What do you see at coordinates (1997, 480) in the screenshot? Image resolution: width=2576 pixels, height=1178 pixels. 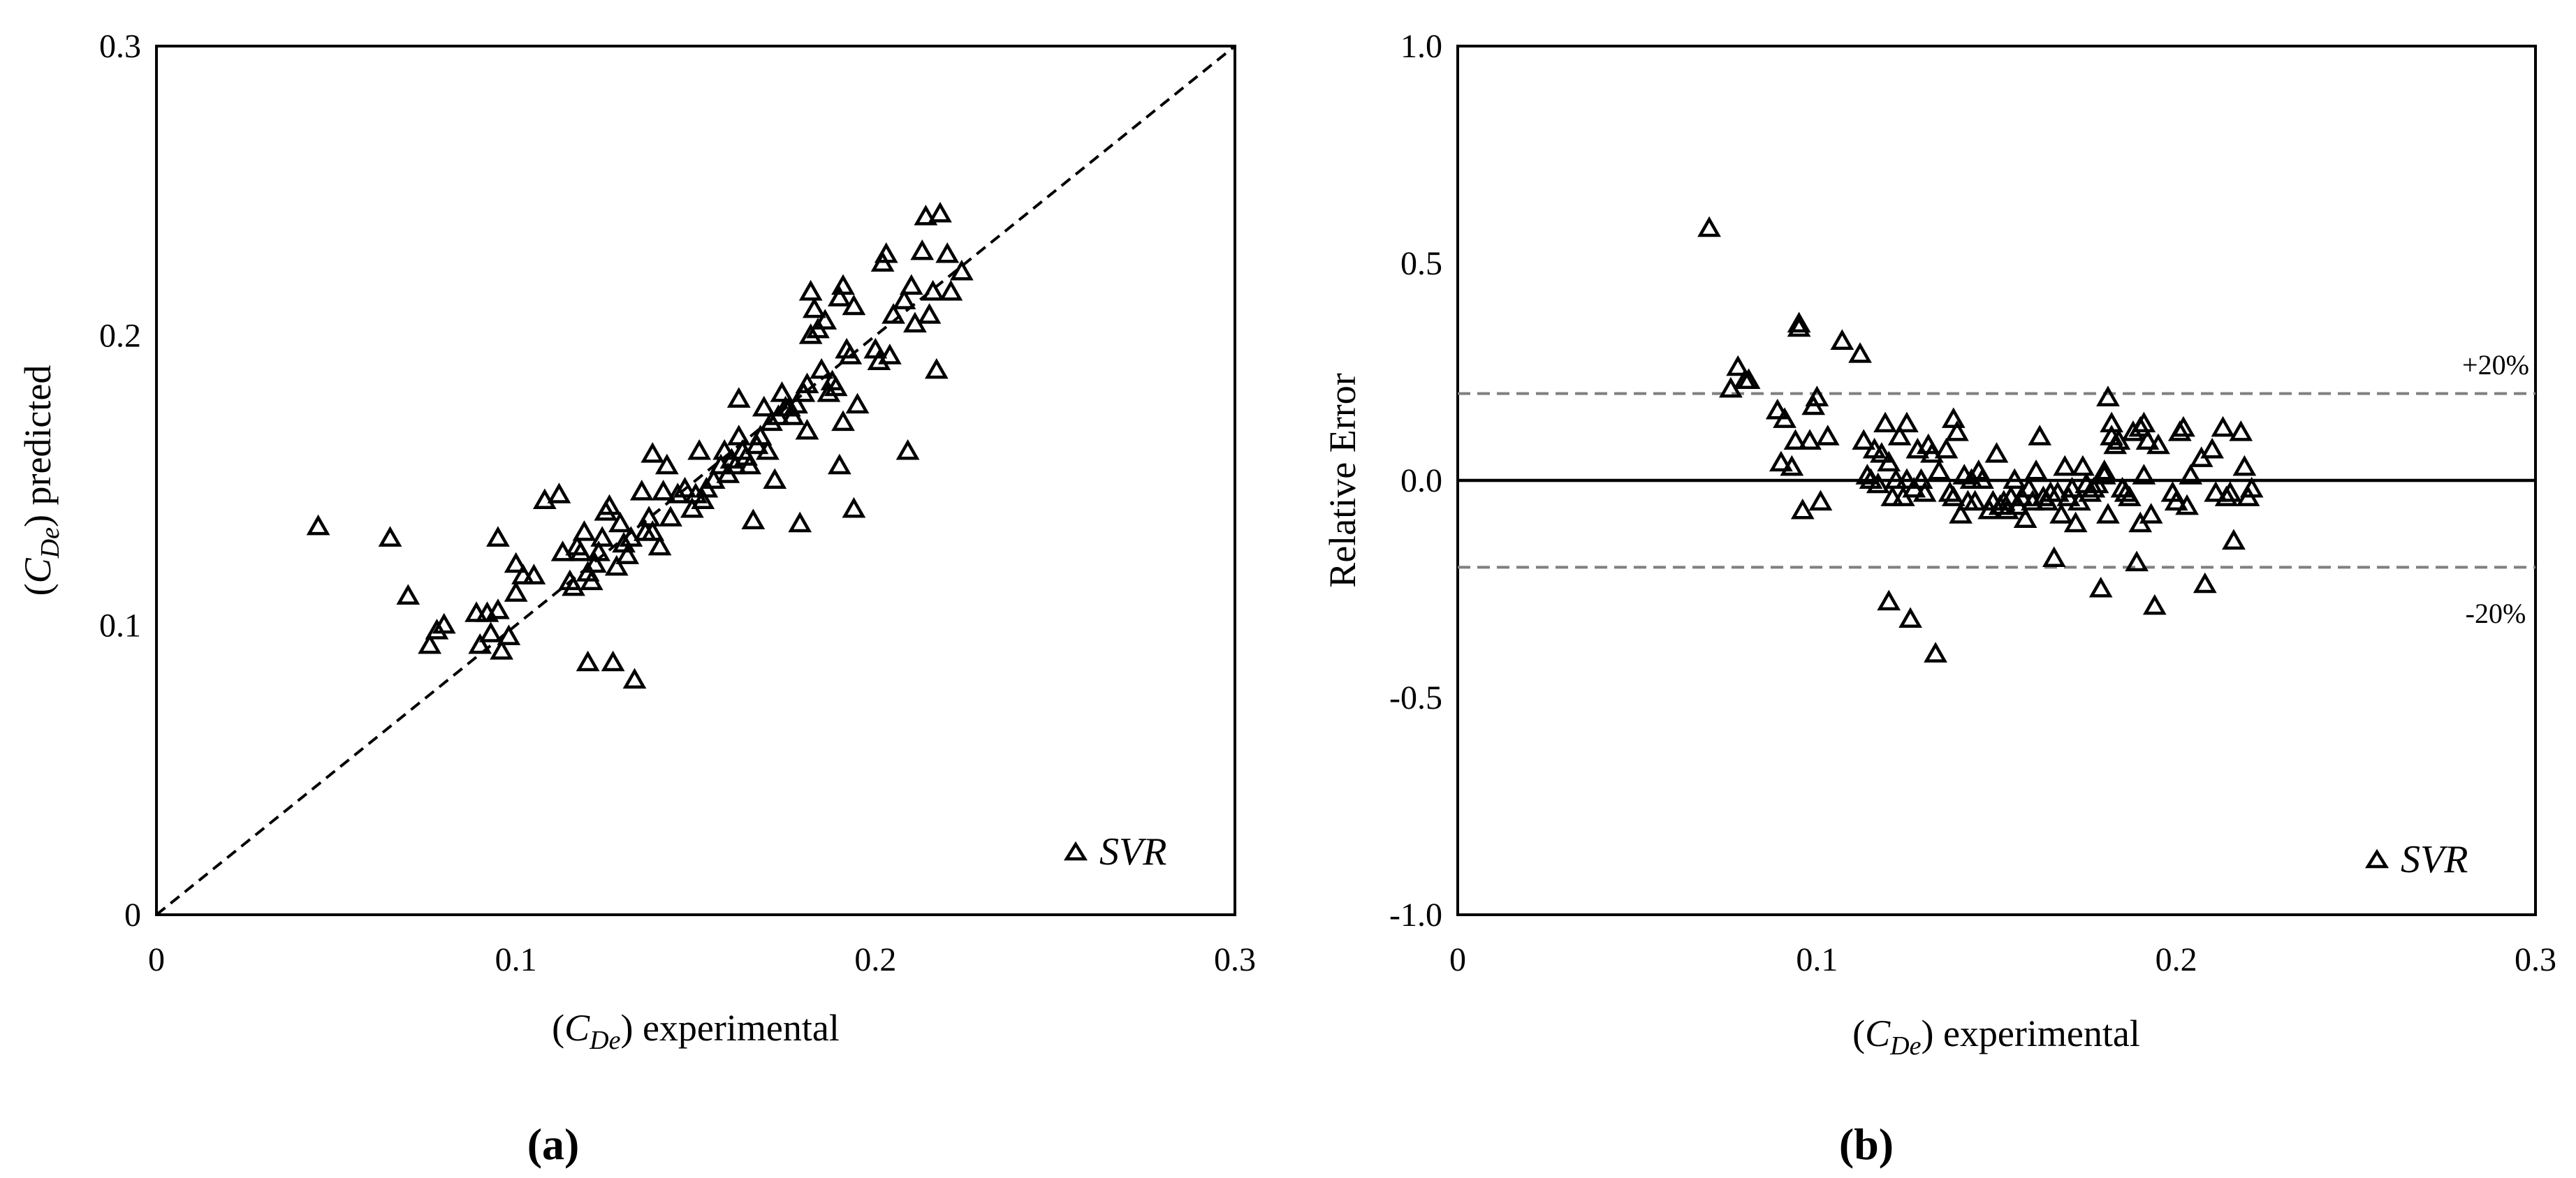 I see `reference-lines-b` at bounding box center [1997, 480].